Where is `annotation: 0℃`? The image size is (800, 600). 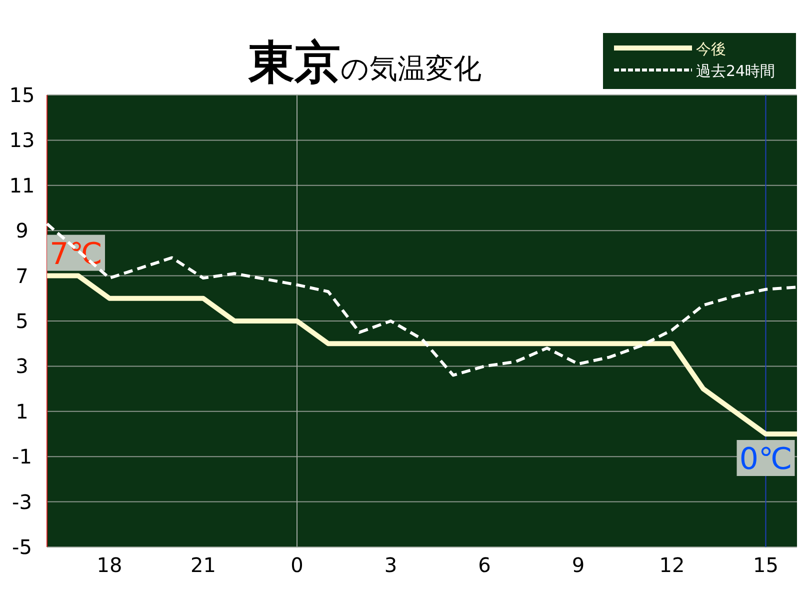
annotation: 0℃ is located at coordinates (765, 459).